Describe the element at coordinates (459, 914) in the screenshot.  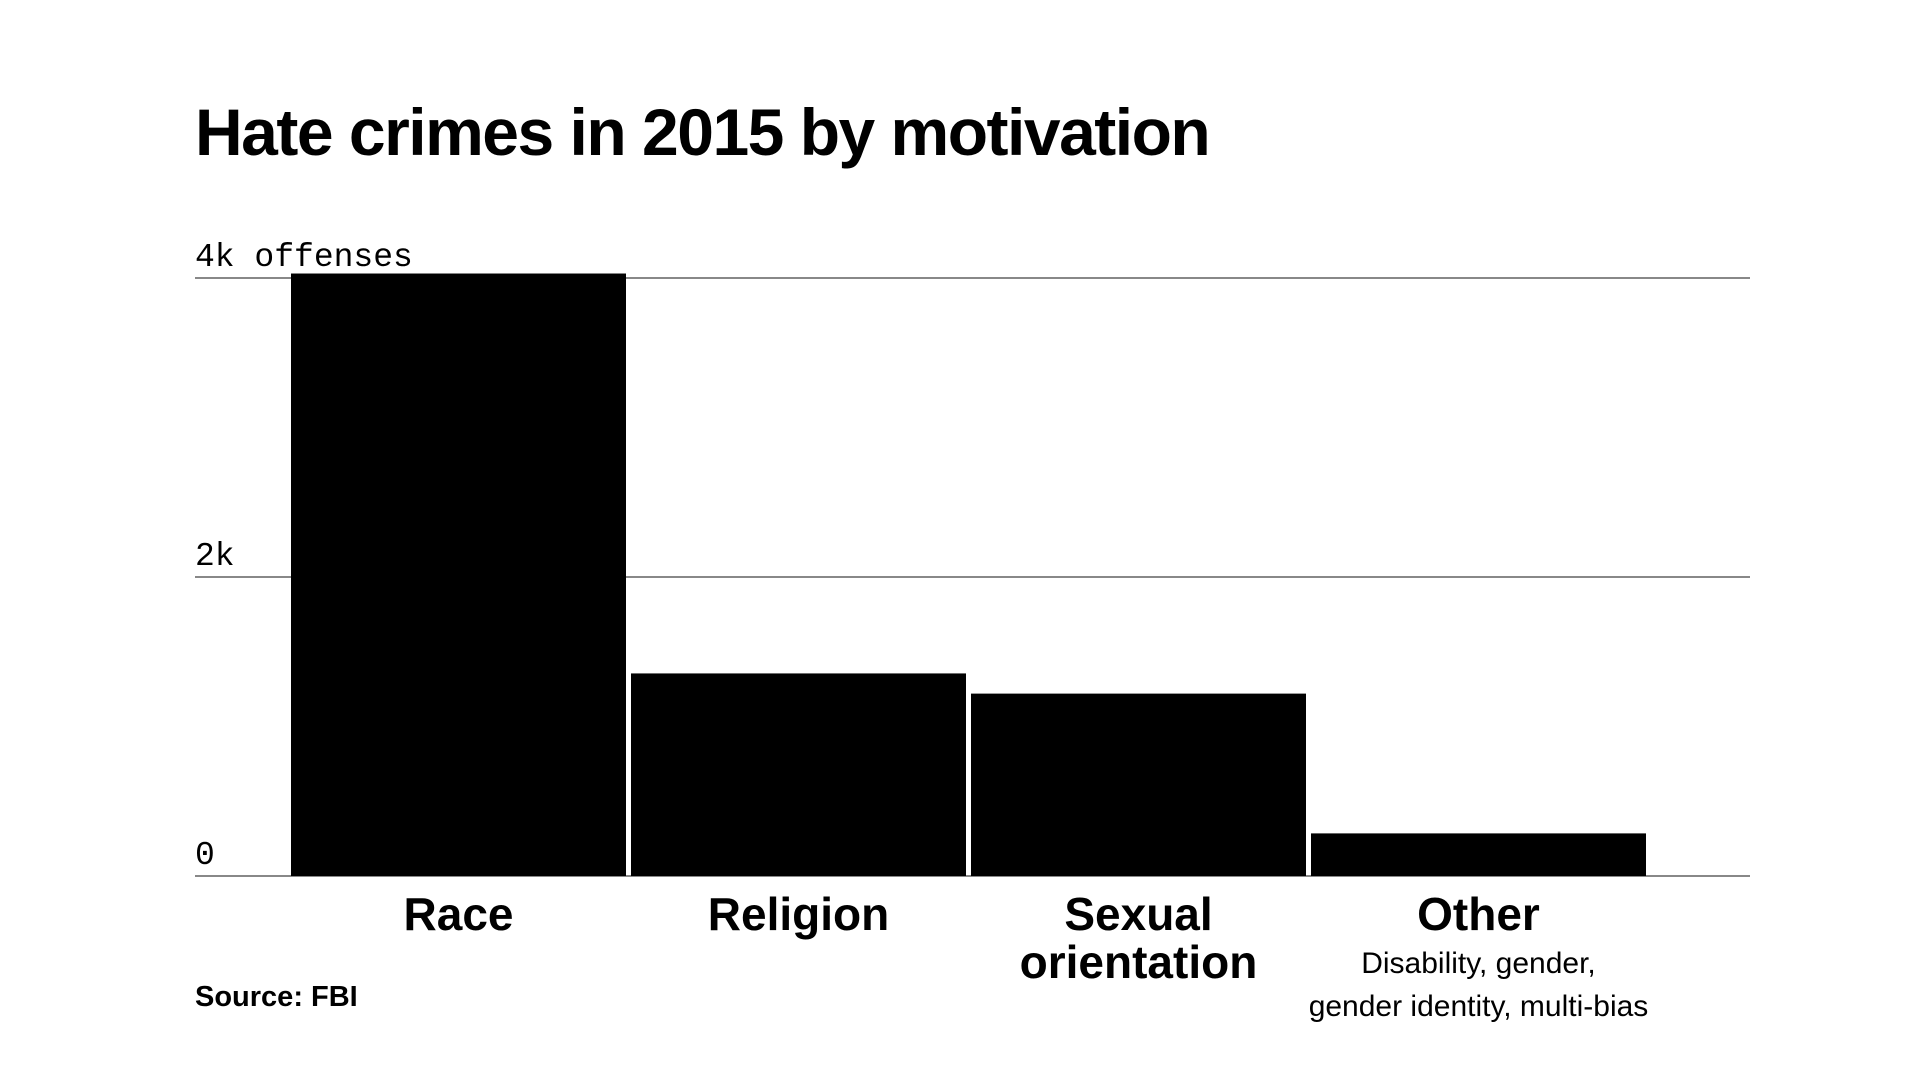
I see `category-label-race: Race` at that location.